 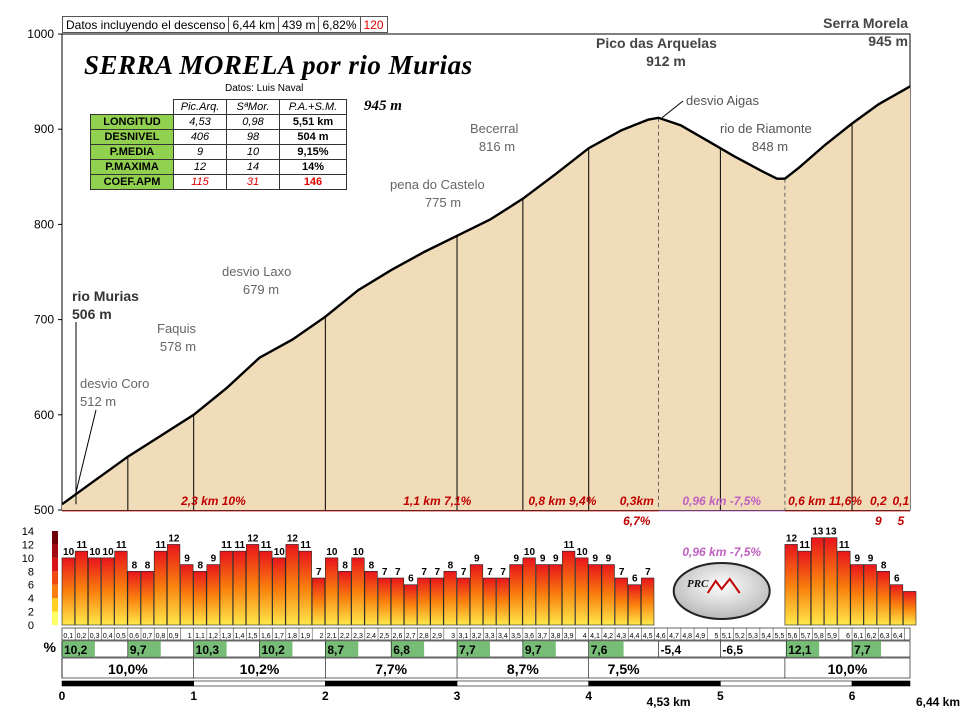 I want to click on grade-scale-swatch, so click(x=55, y=578).